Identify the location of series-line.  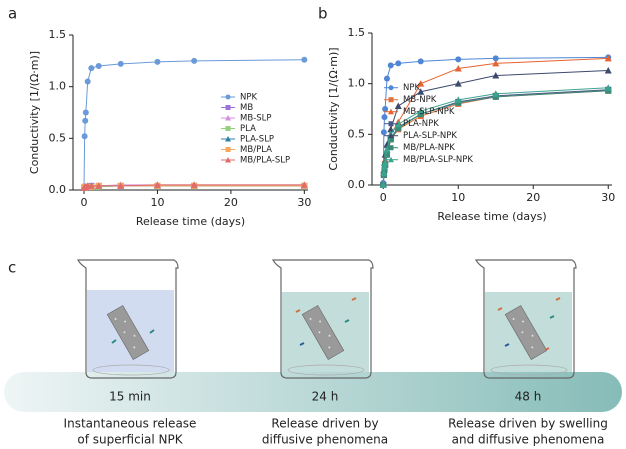
(194, 123).